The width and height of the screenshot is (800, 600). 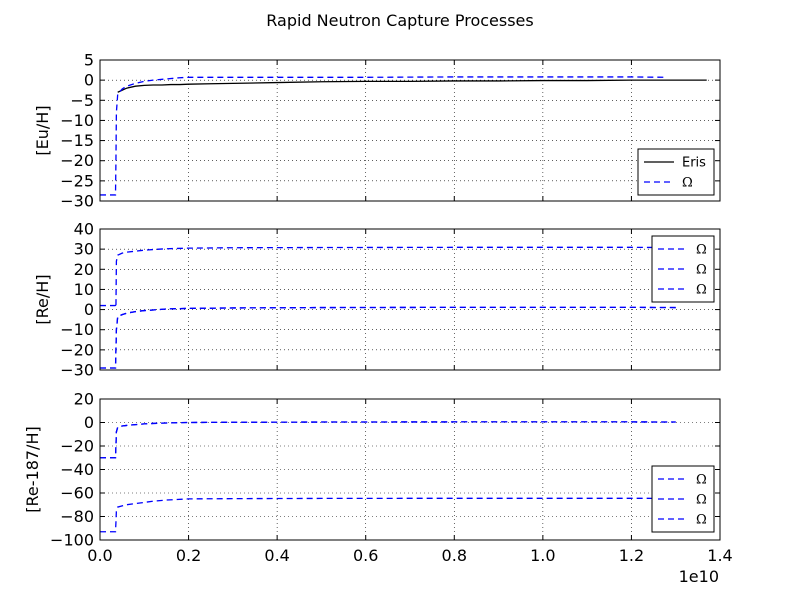 I want to click on y-tick-label: −60, so click(x=77, y=493).